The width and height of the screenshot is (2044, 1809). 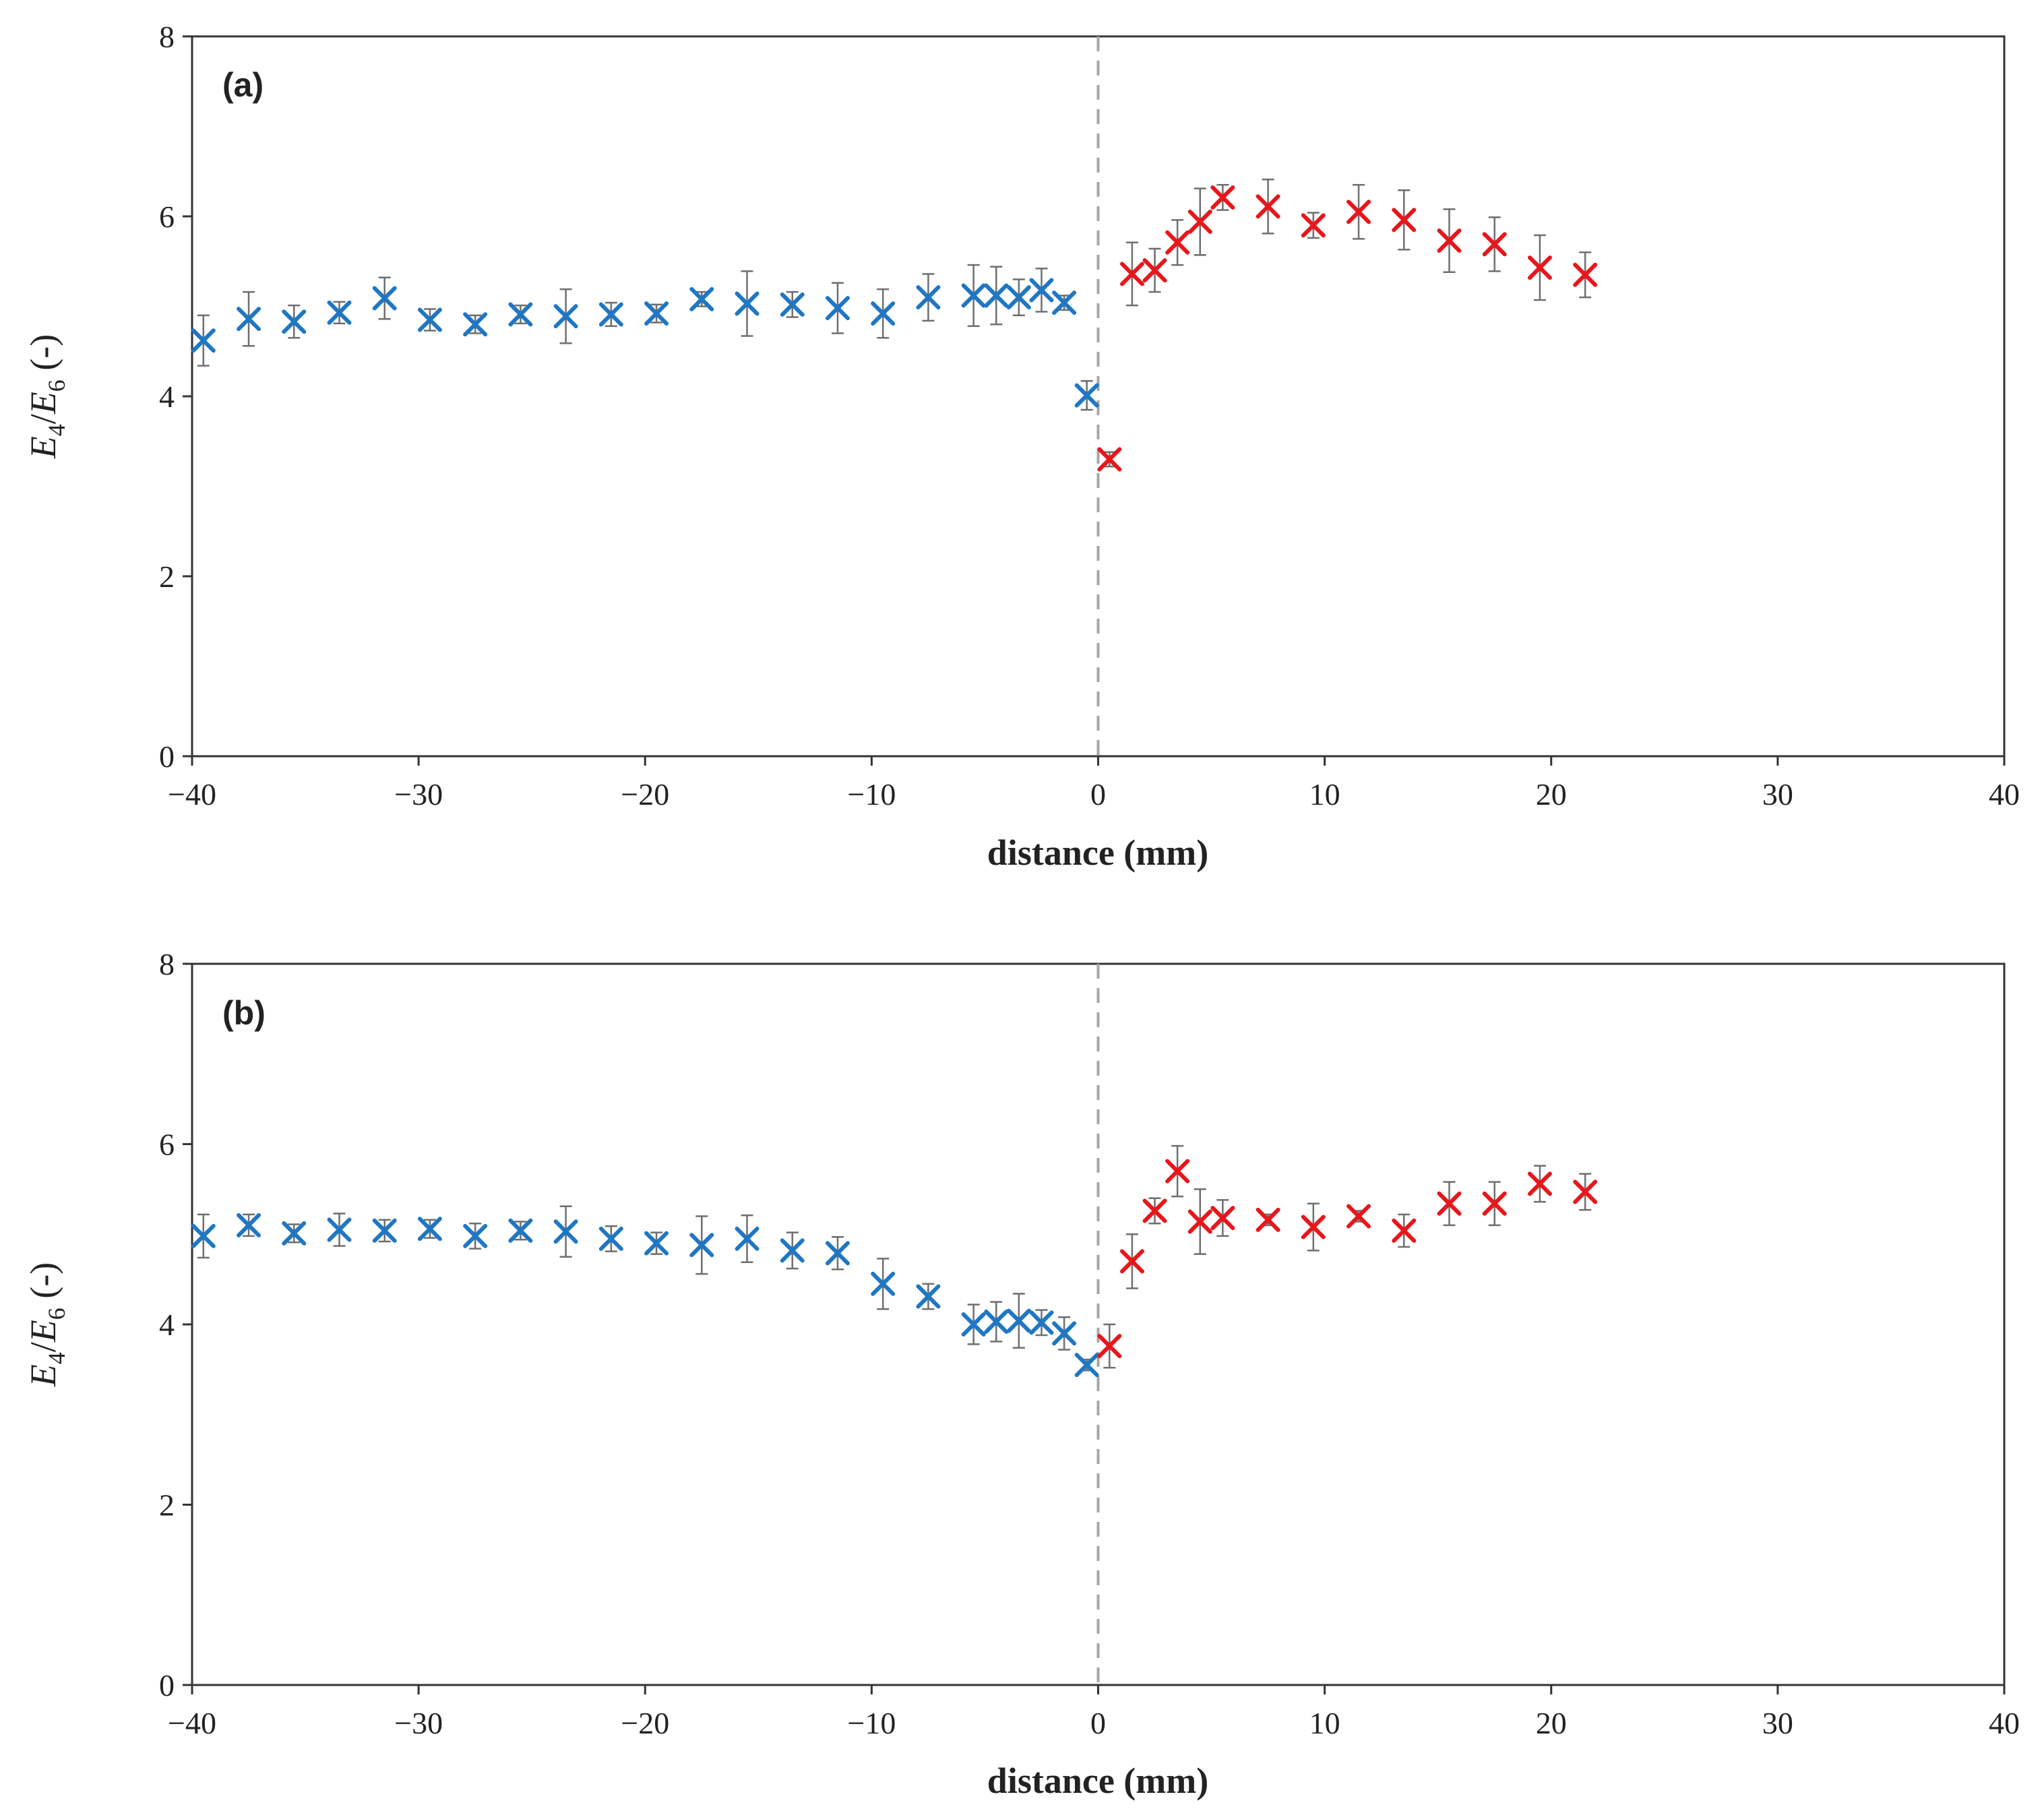 What do you see at coordinates (167, 576) in the screenshot?
I see `y-tick-label: 2` at bounding box center [167, 576].